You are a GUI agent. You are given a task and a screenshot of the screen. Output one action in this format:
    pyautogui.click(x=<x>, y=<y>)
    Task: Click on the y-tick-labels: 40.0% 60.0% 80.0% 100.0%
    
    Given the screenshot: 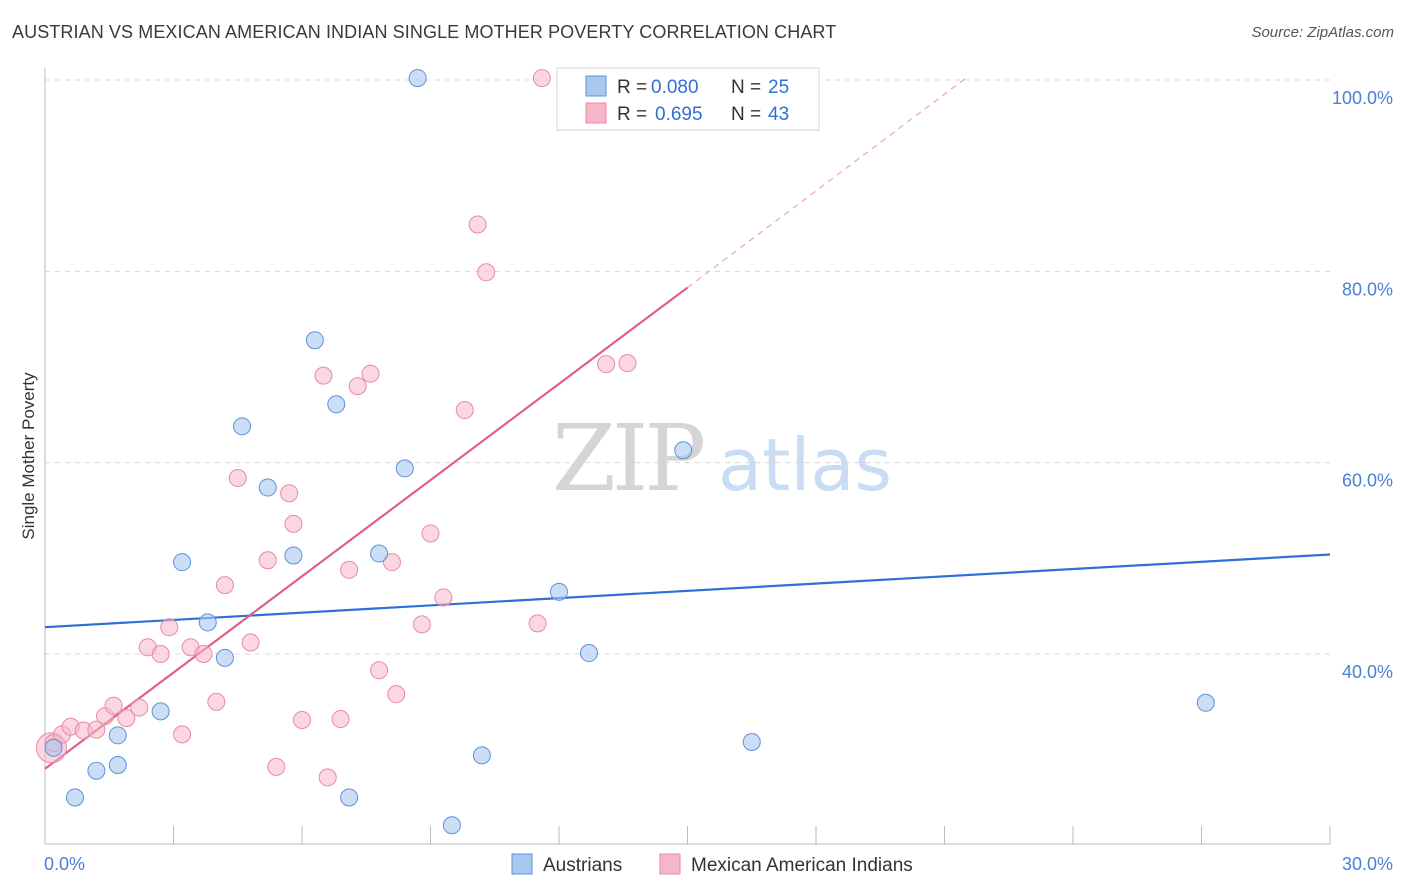 What is the action you would take?
    pyautogui.click(x=1362, y=385)
    